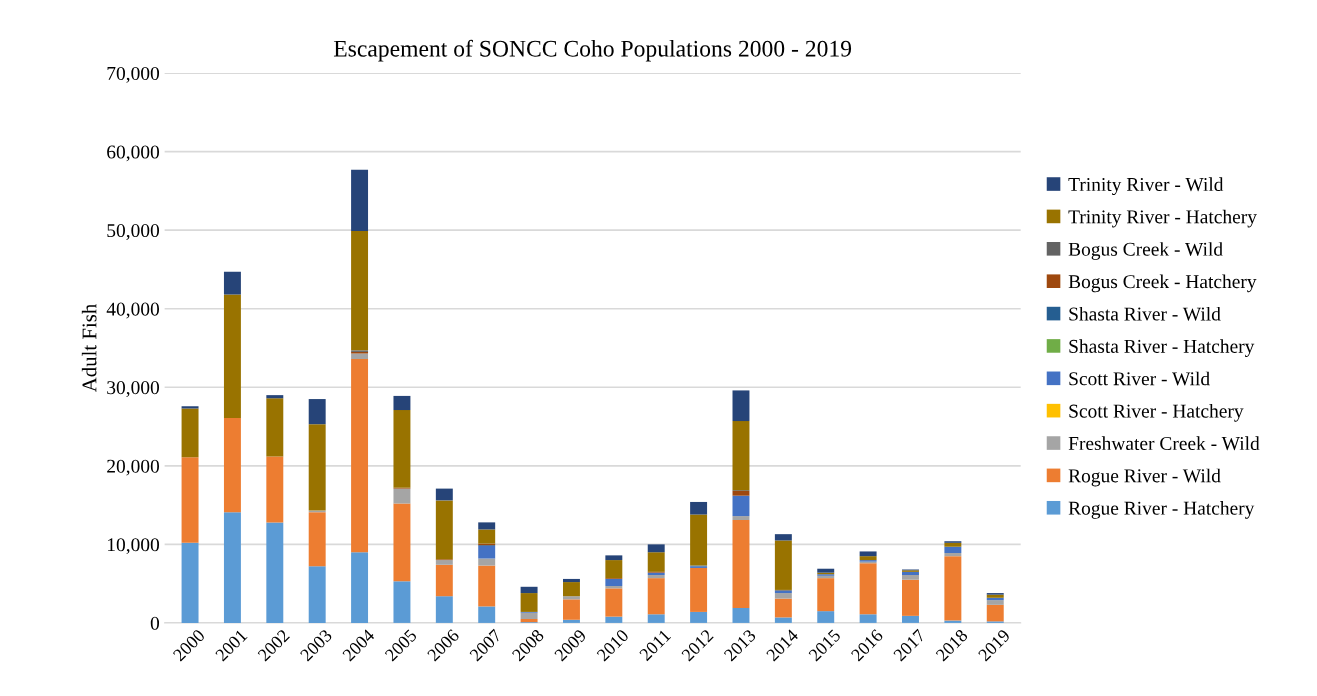 The height and width of the screenshot is (696, 1317). Describe the element at coordinates (1144, 477) in the screenshot. I see `legend-label: Rogue River - Wild` at that location.